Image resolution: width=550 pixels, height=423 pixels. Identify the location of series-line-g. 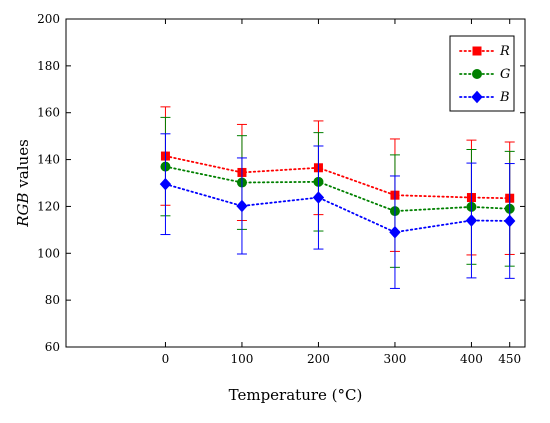
(337, 189).